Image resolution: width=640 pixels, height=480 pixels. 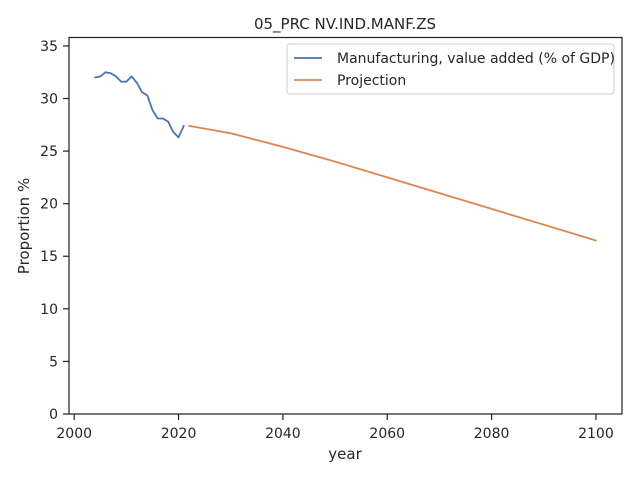 What do you see at coordinates (74, 434) in the screenshot?
I see `x-tick-label: 2000` at bounding box center [74, 434].